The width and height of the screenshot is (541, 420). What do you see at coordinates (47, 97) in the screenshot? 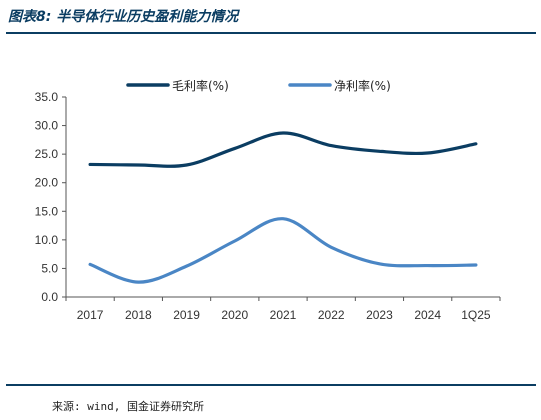
I see `y-tick-label: 35.0` at bounding box center [47, 97].